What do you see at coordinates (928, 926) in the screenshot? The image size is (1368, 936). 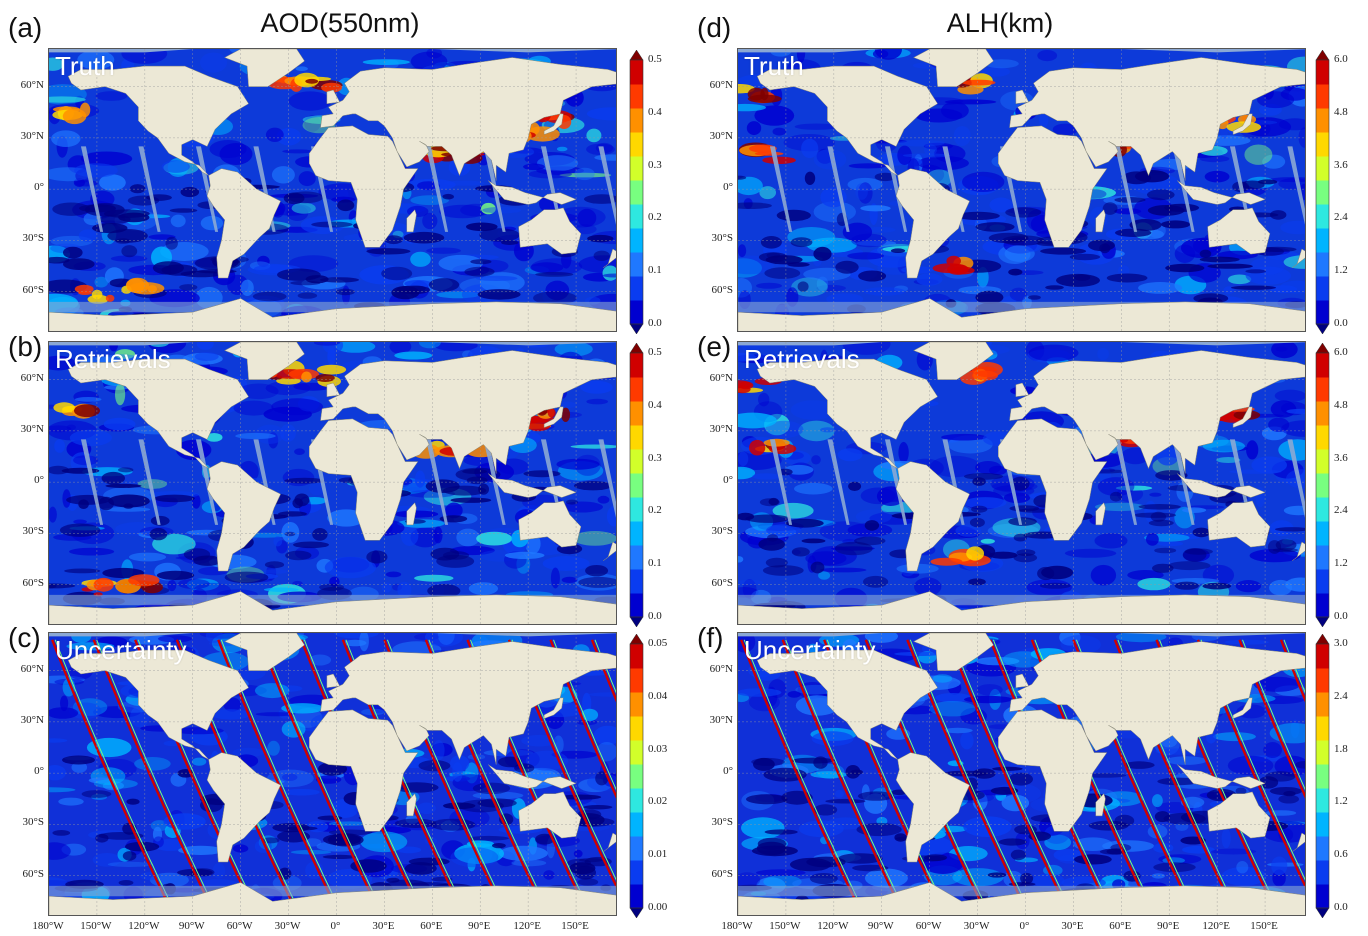 I see `lon-label: 60°W` at bounding box center [928, 926].